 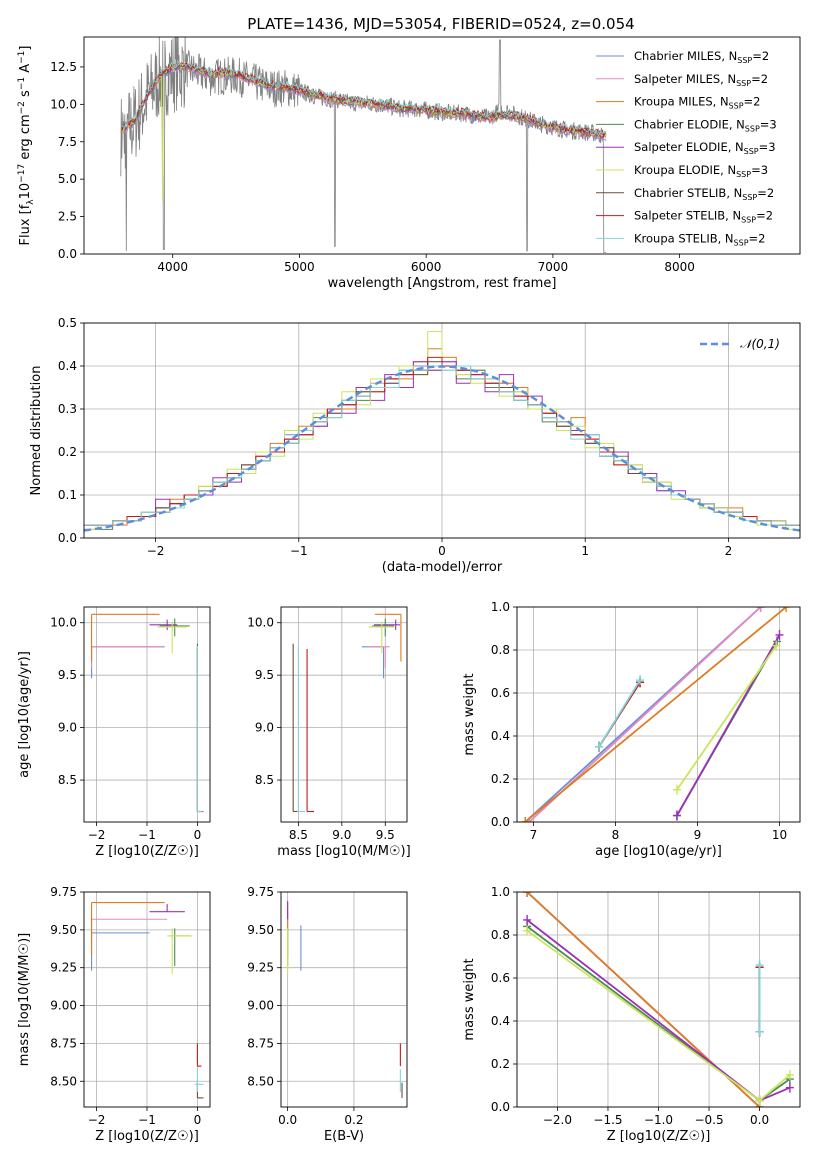 What do you see at coordinates (36, 431) in the screenshot?
I see `y-axis-label: Normed distribution` at bounding box center [36, 431].